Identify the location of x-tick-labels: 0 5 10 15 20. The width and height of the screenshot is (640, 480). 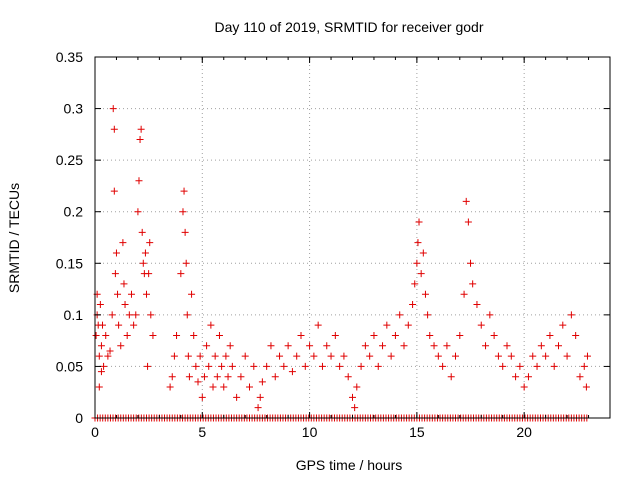
(311, 432).